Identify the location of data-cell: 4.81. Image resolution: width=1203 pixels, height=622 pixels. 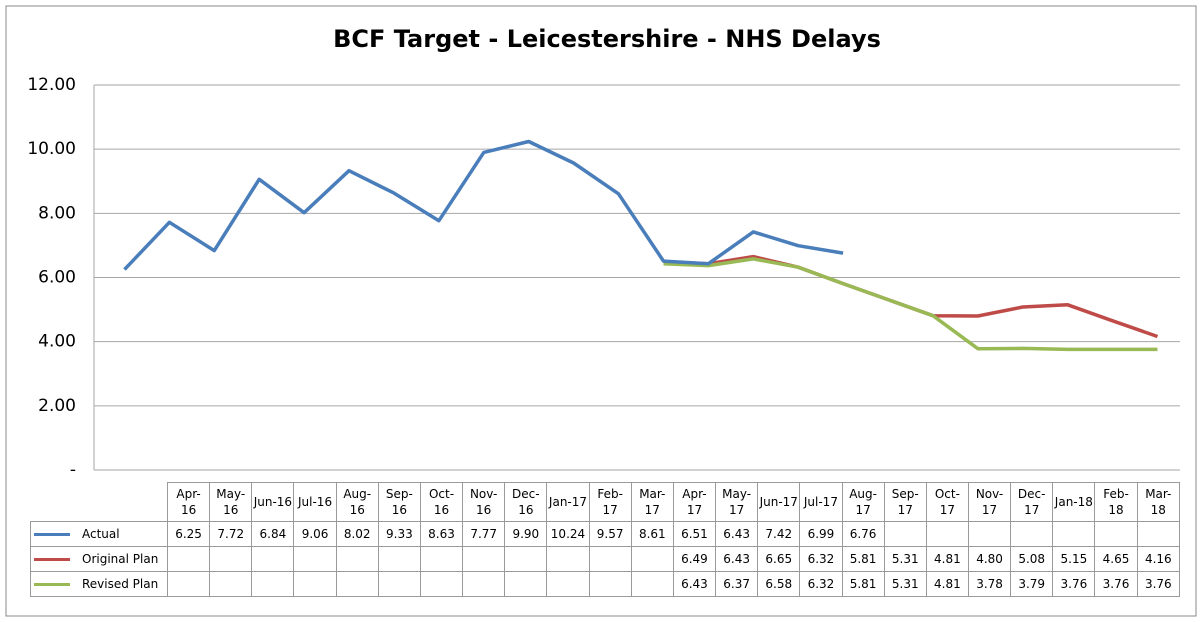
(947, 584).